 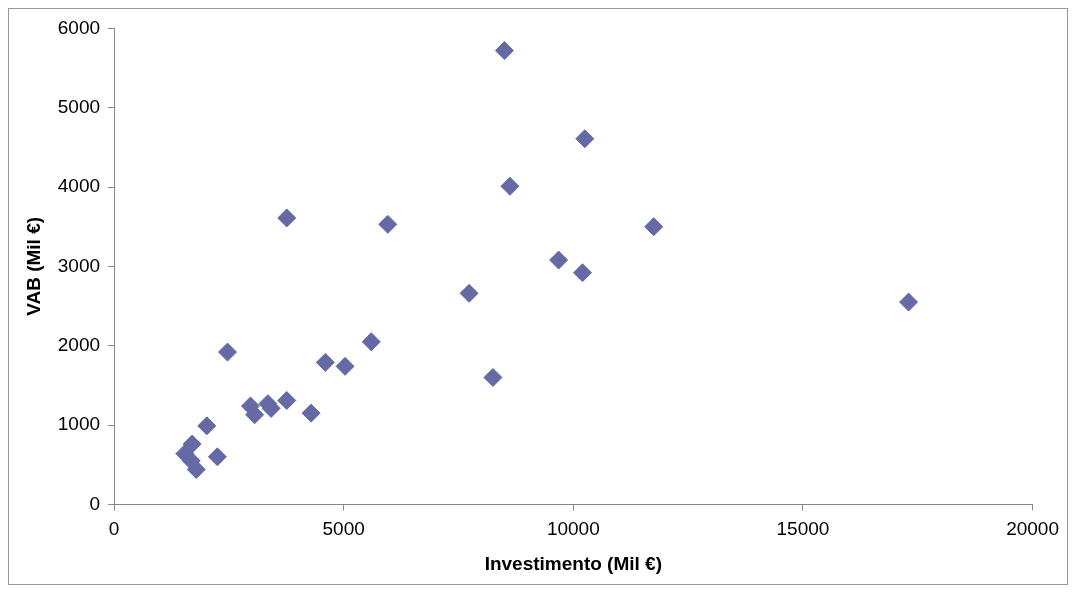 I want to click on x-tick-label: 10000, so click(x=573, y=529).